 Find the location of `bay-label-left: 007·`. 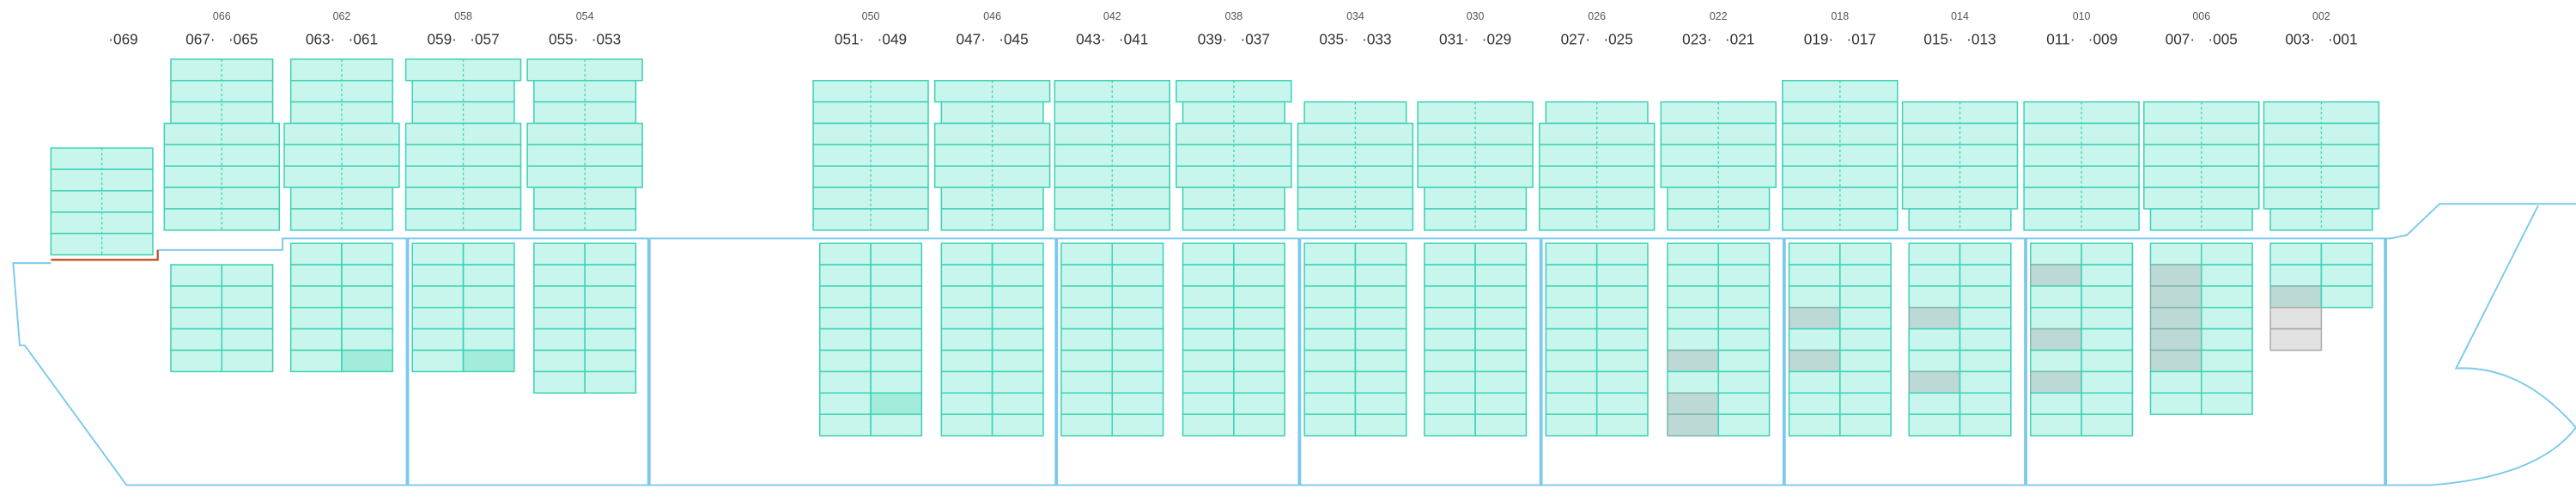

bay-label-left: 007· is located at coordinates (2180, 40).